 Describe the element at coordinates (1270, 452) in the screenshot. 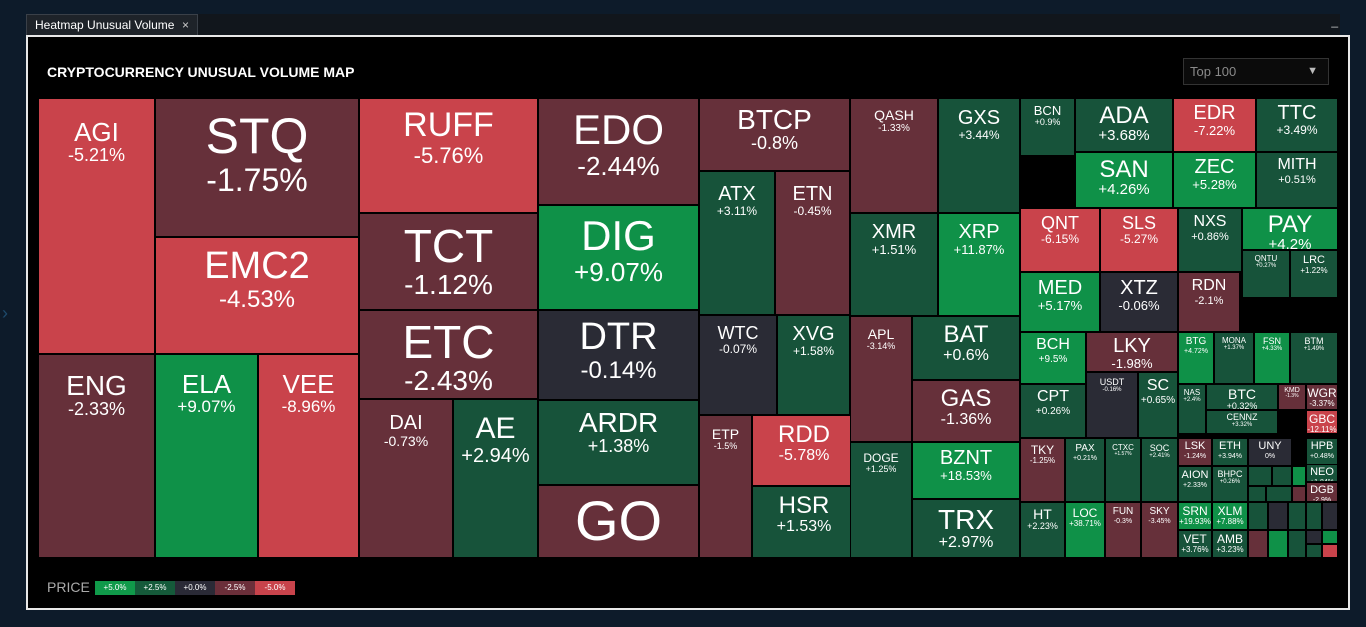

I see `heatmap-tile-uny: UNY 0%` at that location.